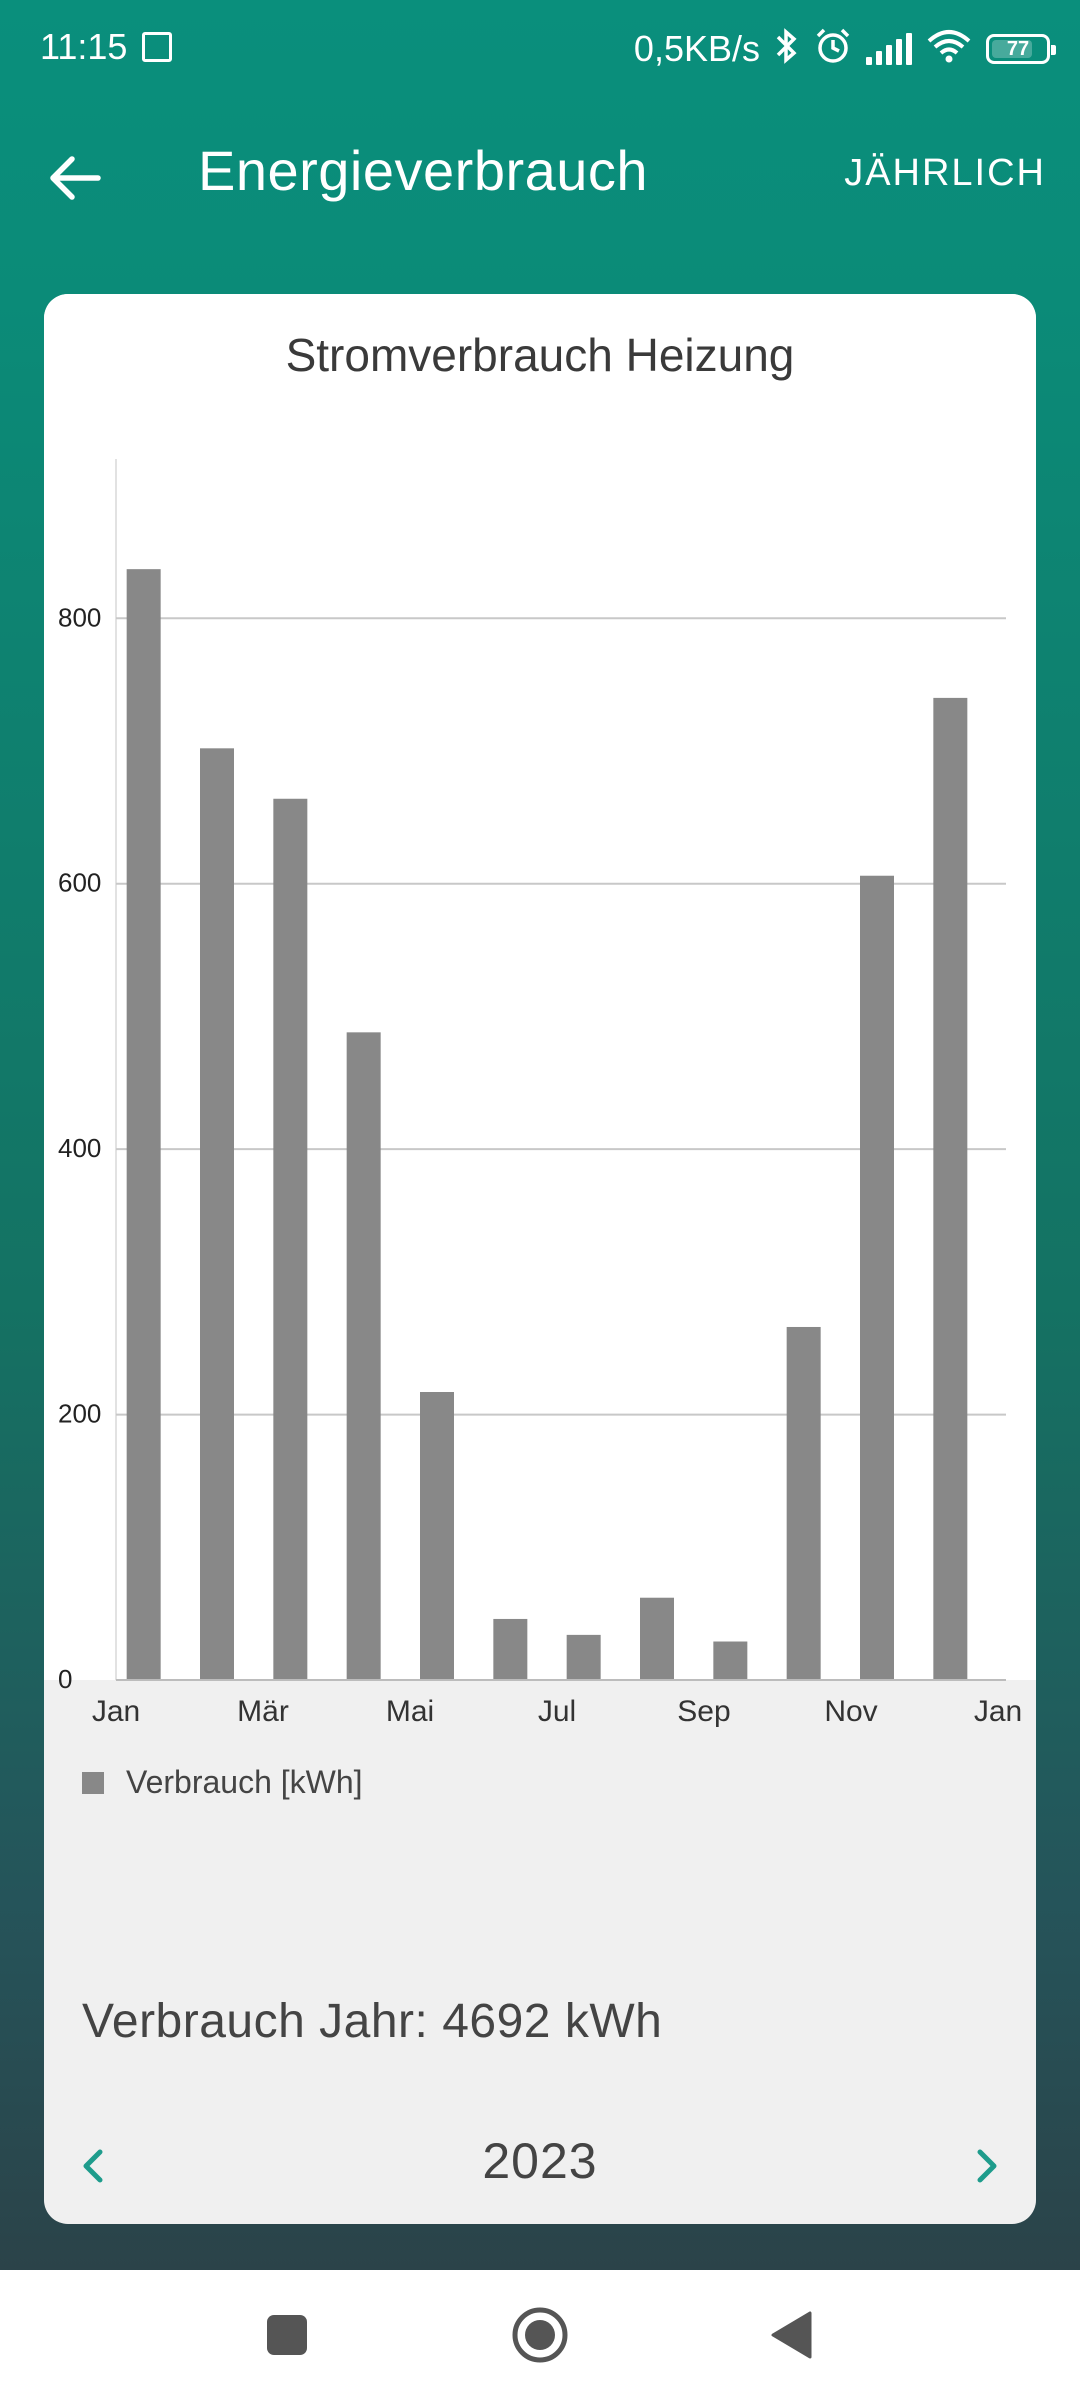  I want to click on app-bar: Energieverbrauch JÄHRLICH, so click(540, 175).